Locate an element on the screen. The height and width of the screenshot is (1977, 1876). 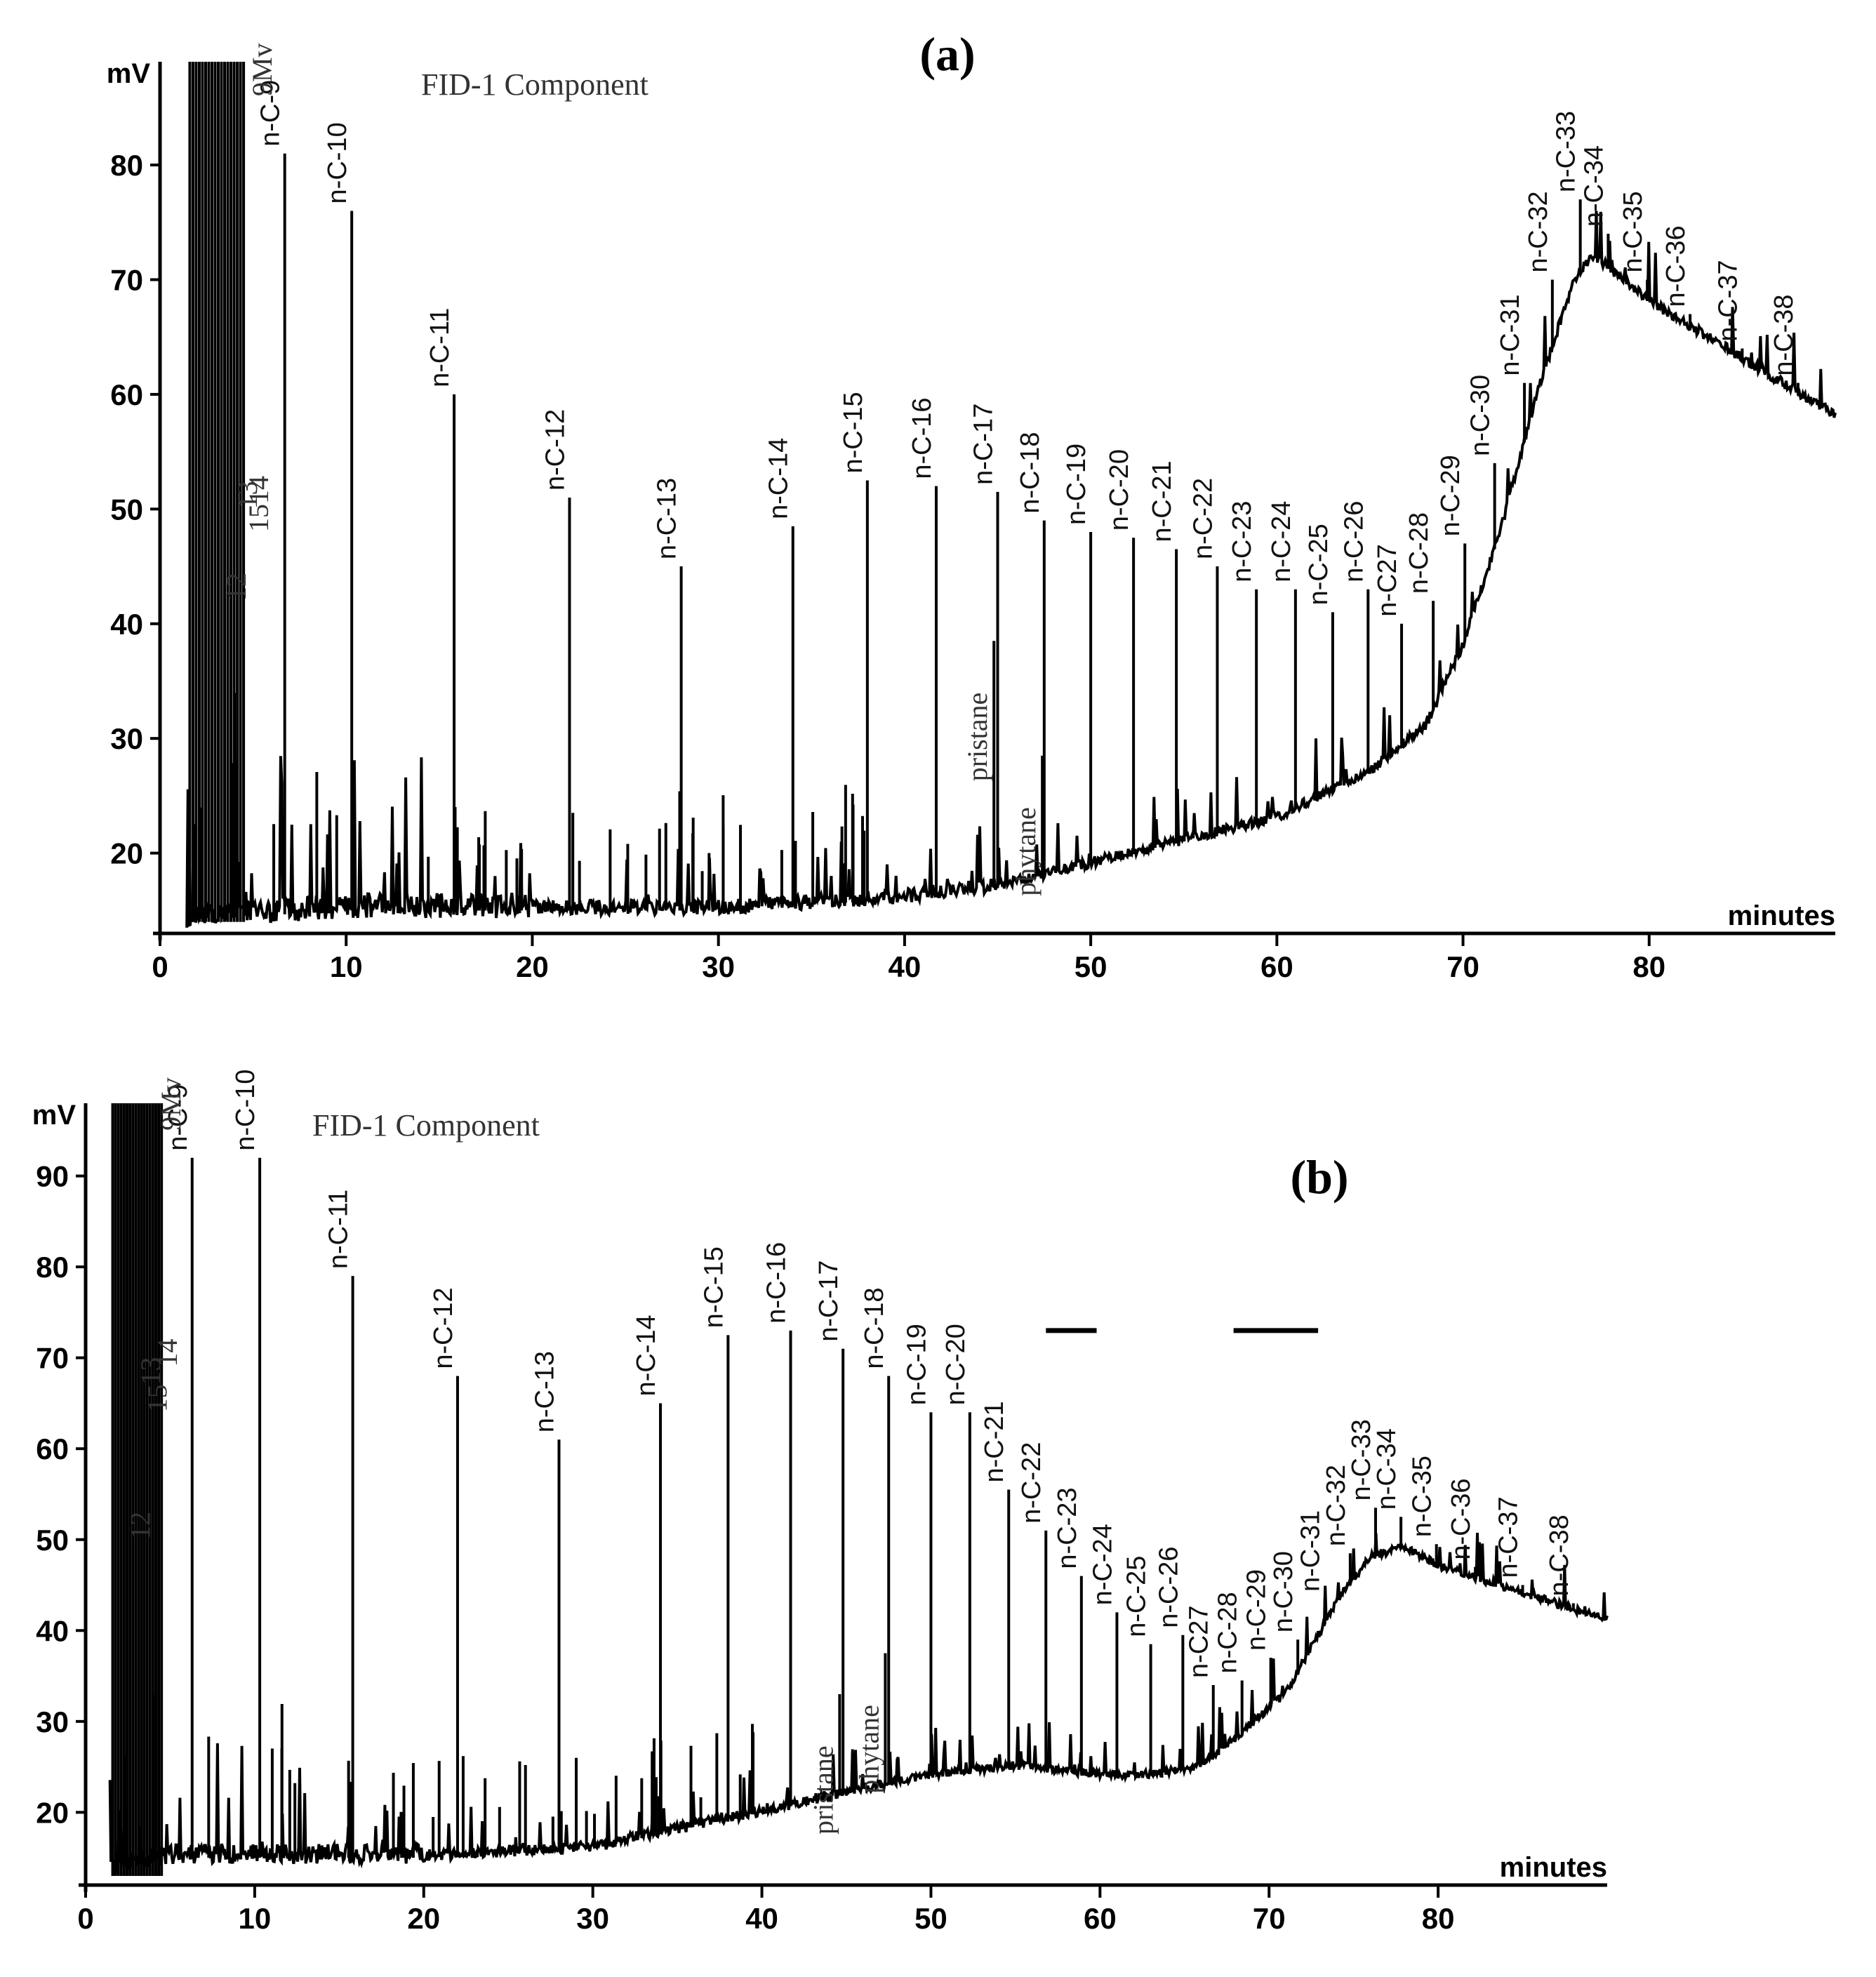
peak-label: n-C-14 is located at coordinates (779, 478).